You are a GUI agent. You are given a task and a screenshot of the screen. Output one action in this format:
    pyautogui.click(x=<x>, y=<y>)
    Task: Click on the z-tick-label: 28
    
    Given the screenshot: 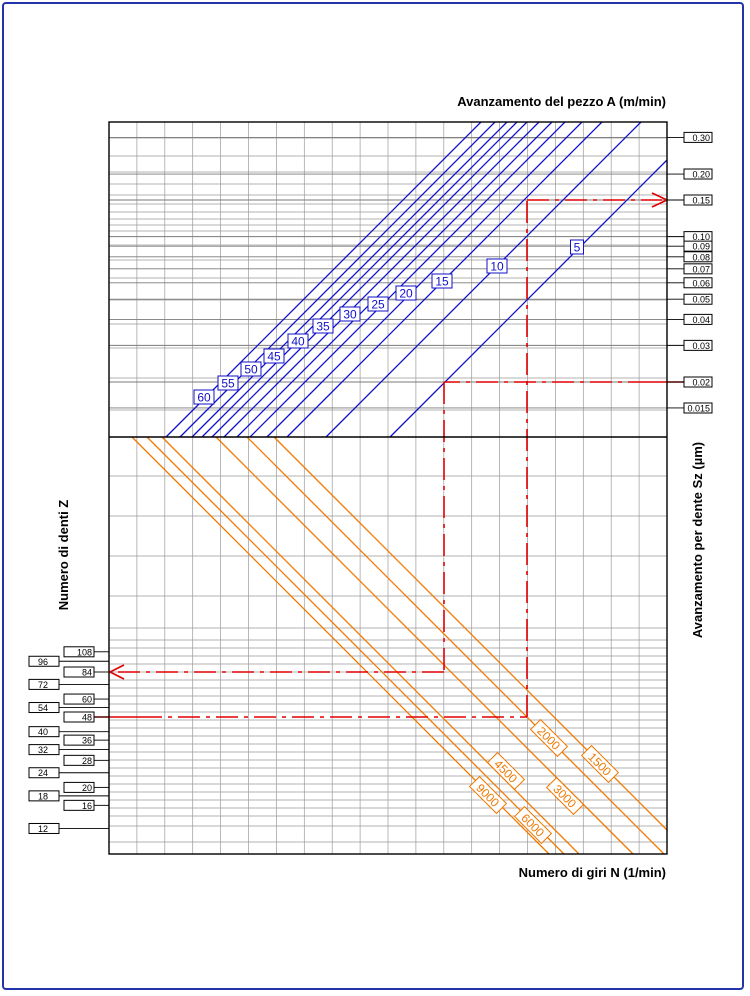 What is the action you would take?
    pyautogui.click(x=87, y=761)
    